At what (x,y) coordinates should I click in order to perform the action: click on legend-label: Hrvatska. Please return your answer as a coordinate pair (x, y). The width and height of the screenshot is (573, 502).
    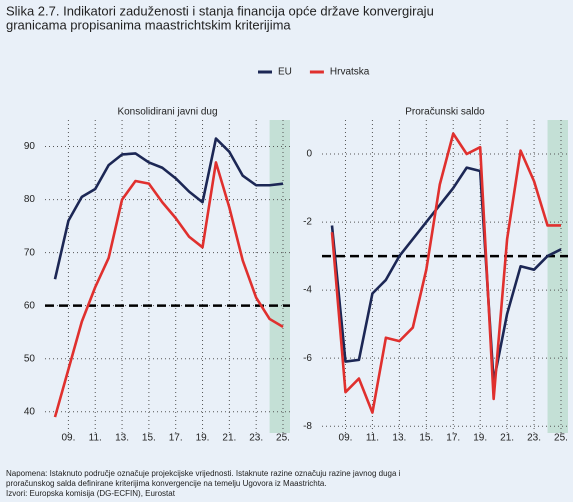
    Looking at the image, I should click on (350, 72).